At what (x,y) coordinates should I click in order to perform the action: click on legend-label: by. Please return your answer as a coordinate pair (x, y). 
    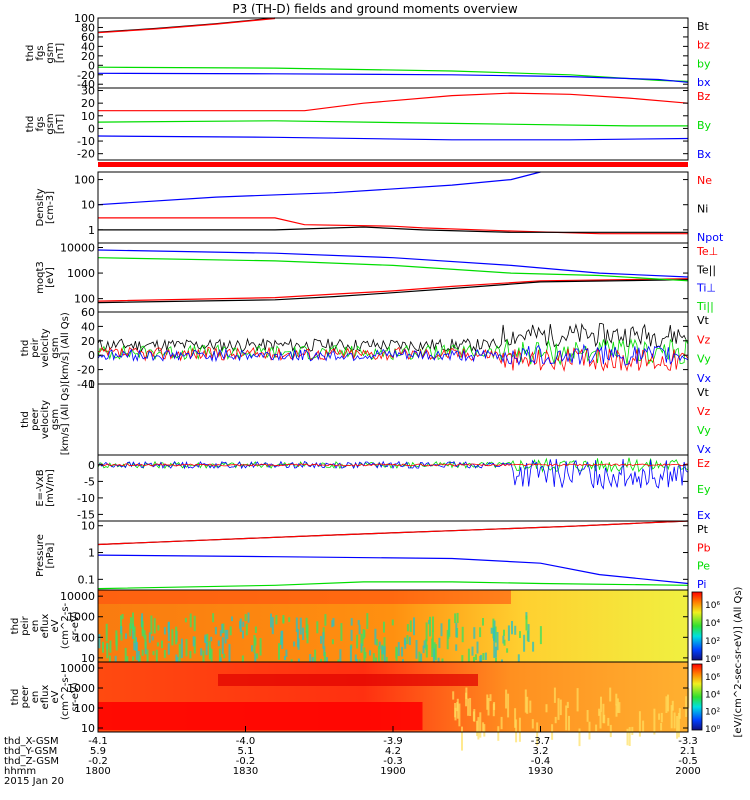
    Looking at the image, I should click on (704, 63).